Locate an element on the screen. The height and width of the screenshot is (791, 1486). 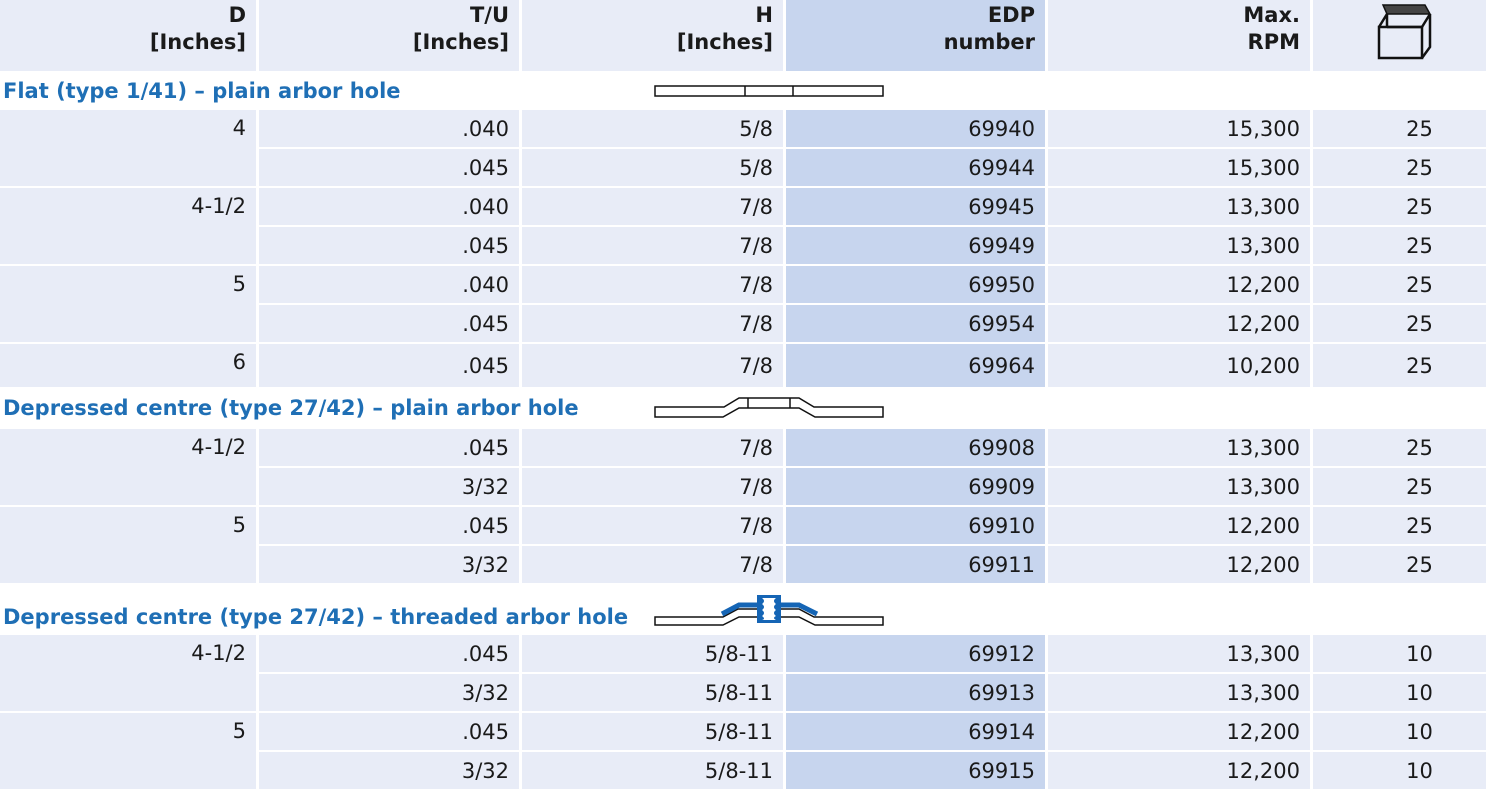
open-box-icon is located at coordinates (1404, 32).